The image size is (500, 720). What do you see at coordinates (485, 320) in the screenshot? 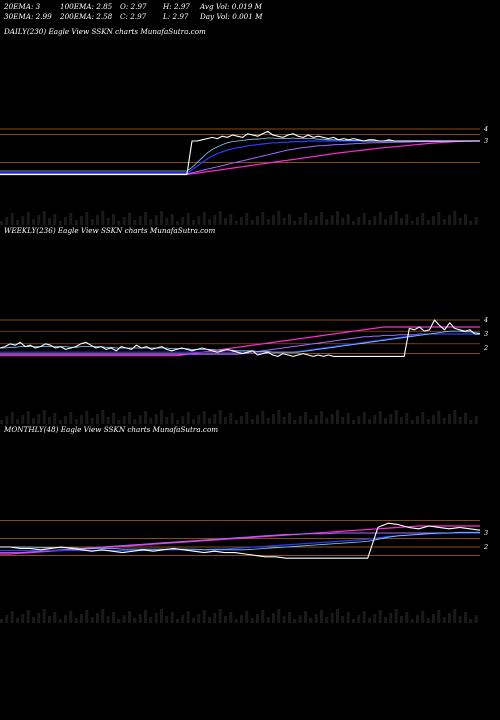
I see `weekly-y-tick-4: 4` at bounding box center [485, 320].